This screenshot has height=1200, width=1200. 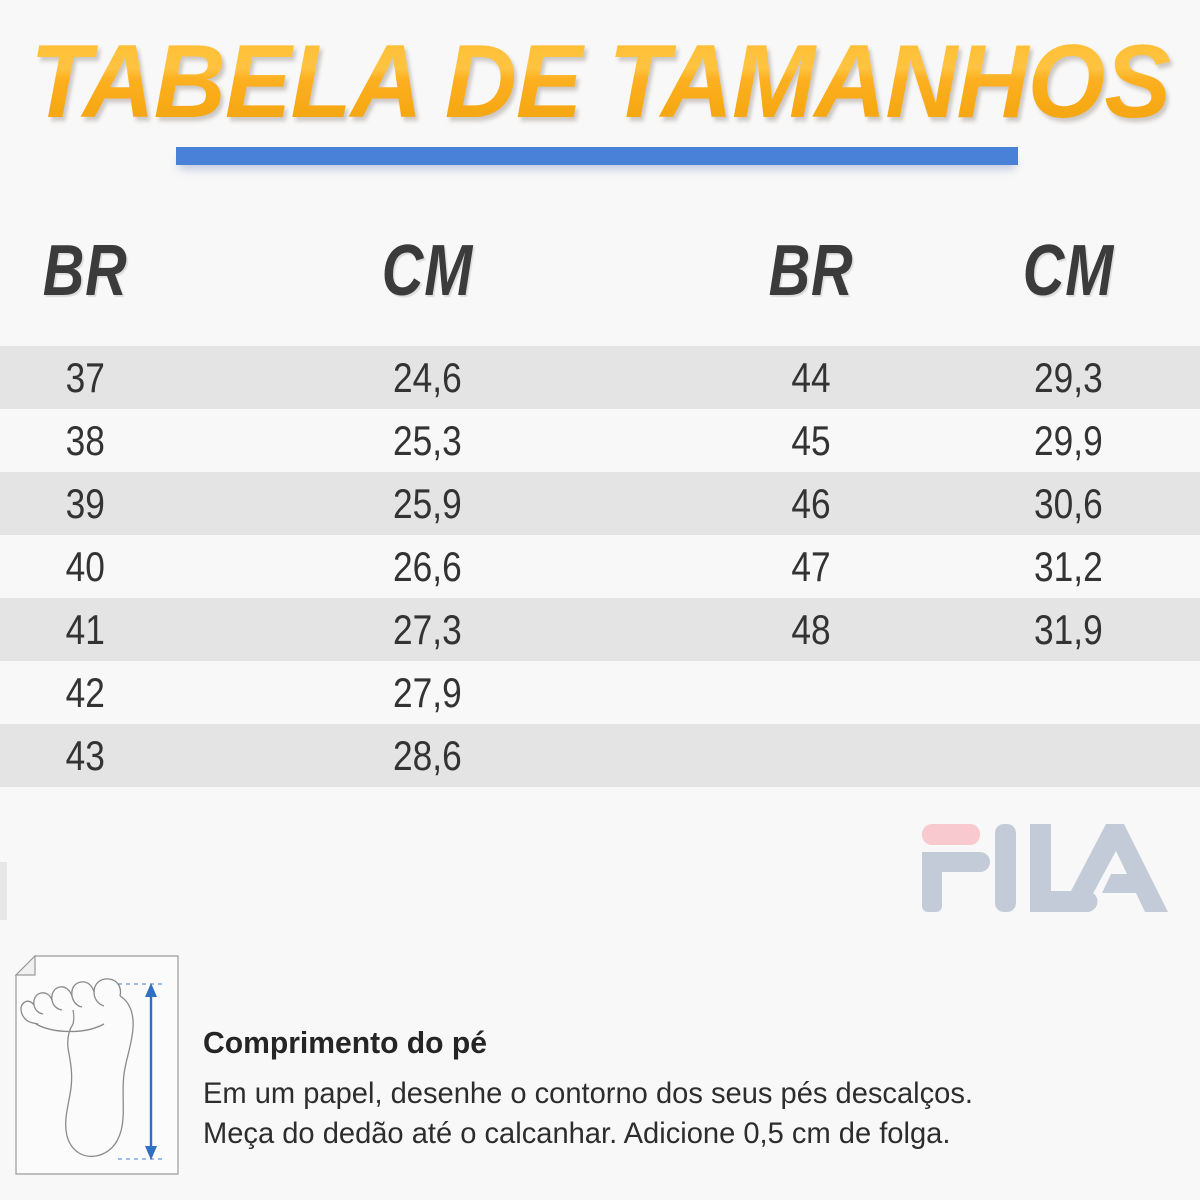 What do you see at coordinates (85, 377) in the screenshot?
I see `cell-br-left: 37` at bounding box center [85, 377].